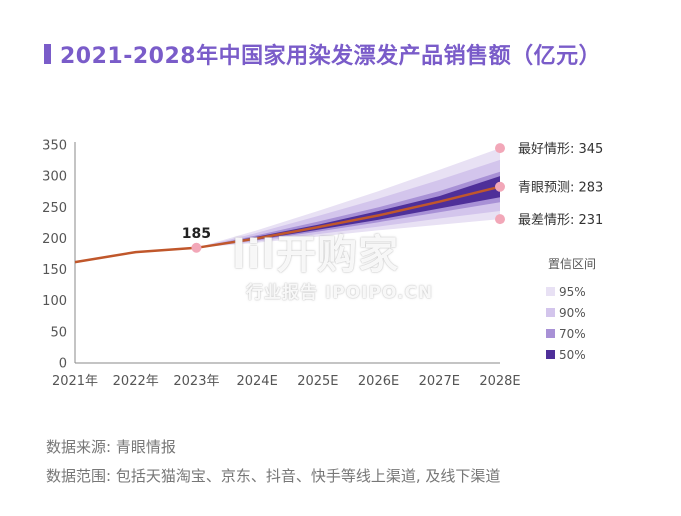 The image size is (681, 516). What do you see at coordinates (550, 333) in the screenshot?
I see `legend-swatch-70pct` at bounding box center [550, 333].